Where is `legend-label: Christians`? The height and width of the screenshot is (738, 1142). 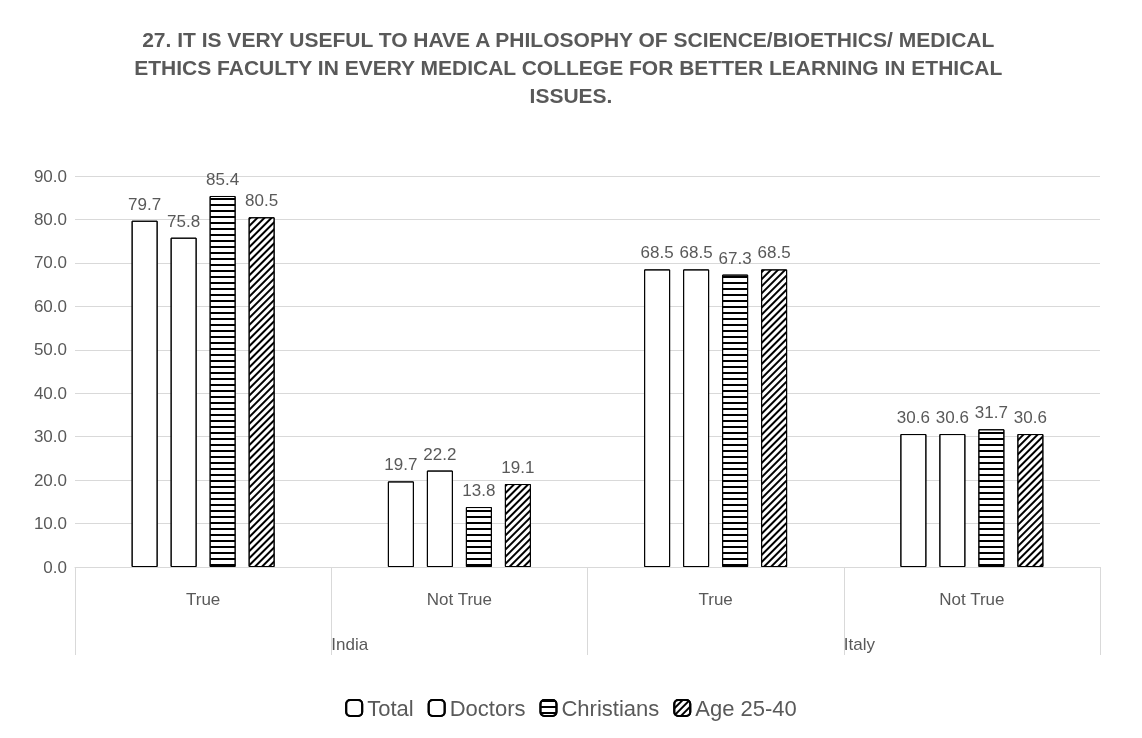 legend-label: Christians is located at coordinates (610, 708).